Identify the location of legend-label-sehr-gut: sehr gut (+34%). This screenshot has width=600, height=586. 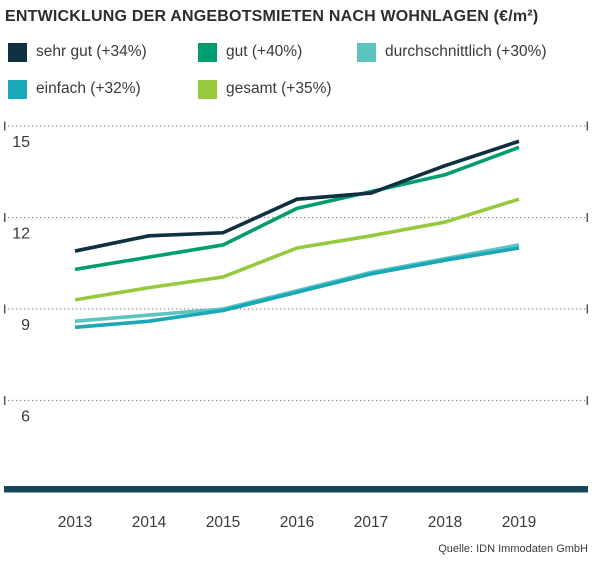
(91, 51).